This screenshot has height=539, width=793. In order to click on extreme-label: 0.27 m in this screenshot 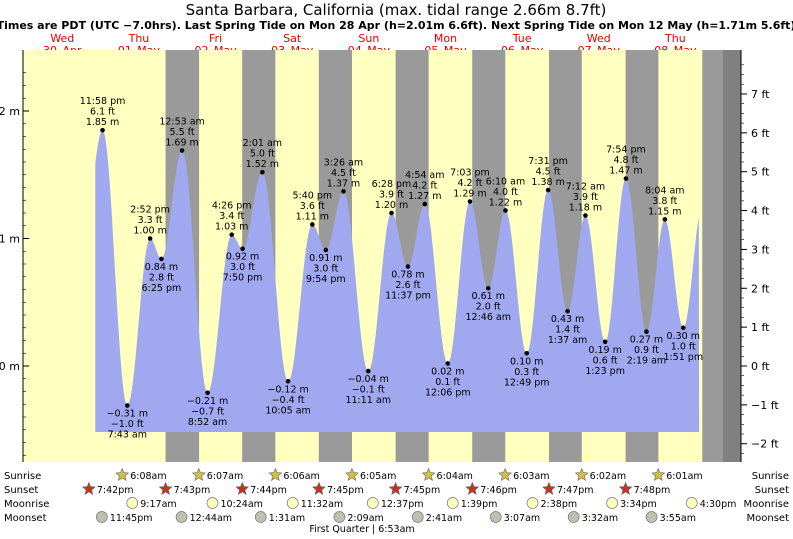, I will do `click(646, 340)`.